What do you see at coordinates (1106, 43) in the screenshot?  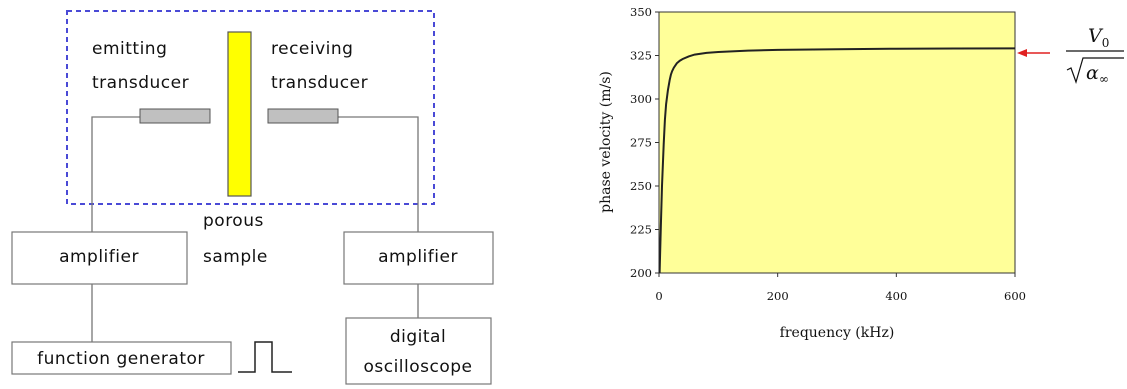 I see `formula-v-subscript: 0` at bounding box center [1106, 43].